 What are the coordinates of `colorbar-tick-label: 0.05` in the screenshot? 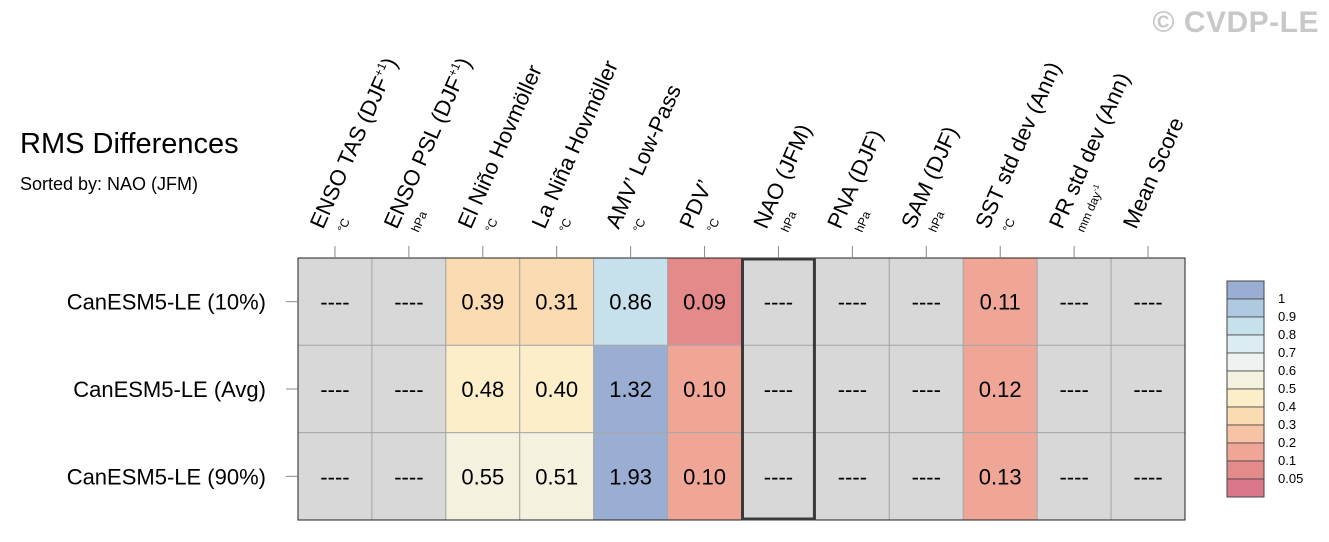 It's located at (1290, 478).